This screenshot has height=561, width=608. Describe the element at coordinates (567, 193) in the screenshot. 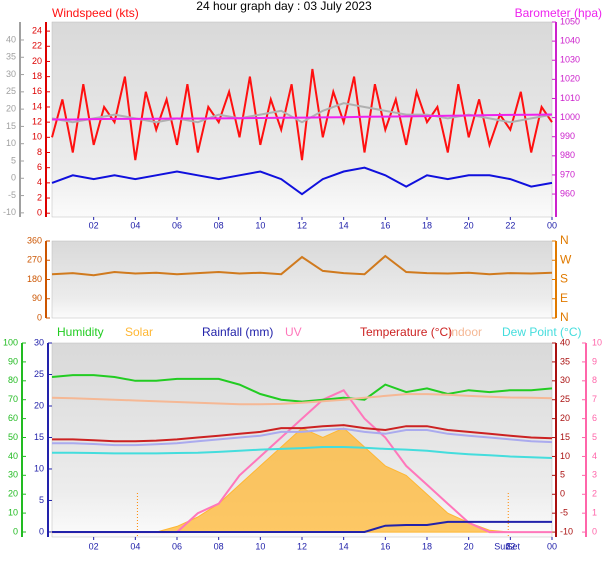

I see `y-tick-label: 960` at that location.